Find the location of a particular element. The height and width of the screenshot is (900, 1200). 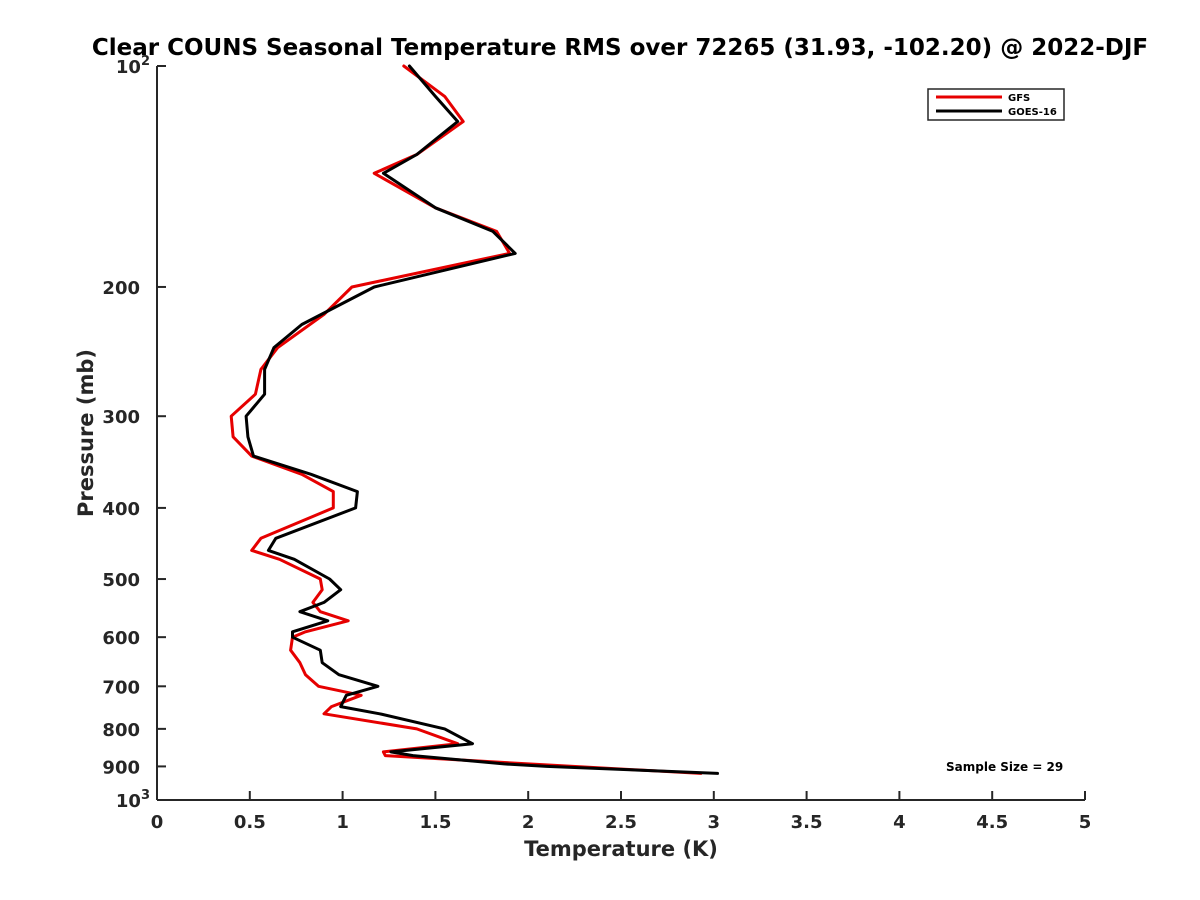

x-tick-label: 1.5 is located at coordinates (435, 822).